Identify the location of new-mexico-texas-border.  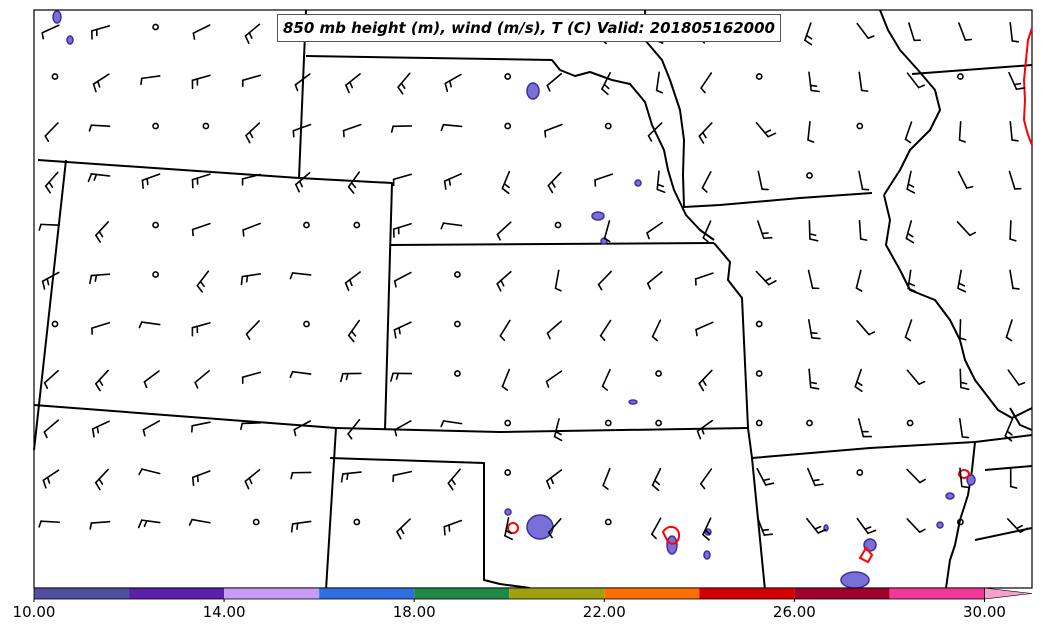
(331, 509).